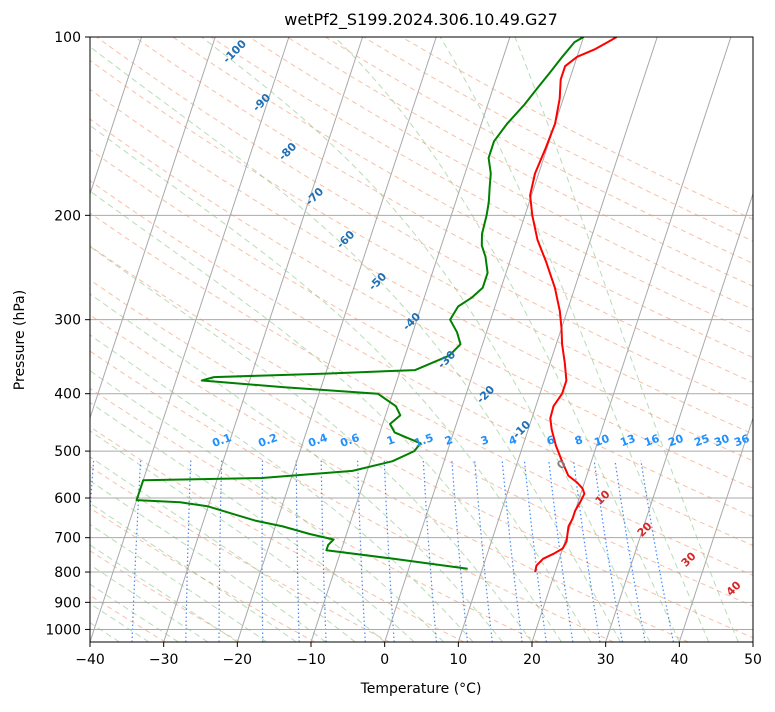 The image size is (775, 712). What do you see at coordinates (411, 321) in the screenshot?
I see `dry-adiabat-label: -40` at bounding box center [411, 321].